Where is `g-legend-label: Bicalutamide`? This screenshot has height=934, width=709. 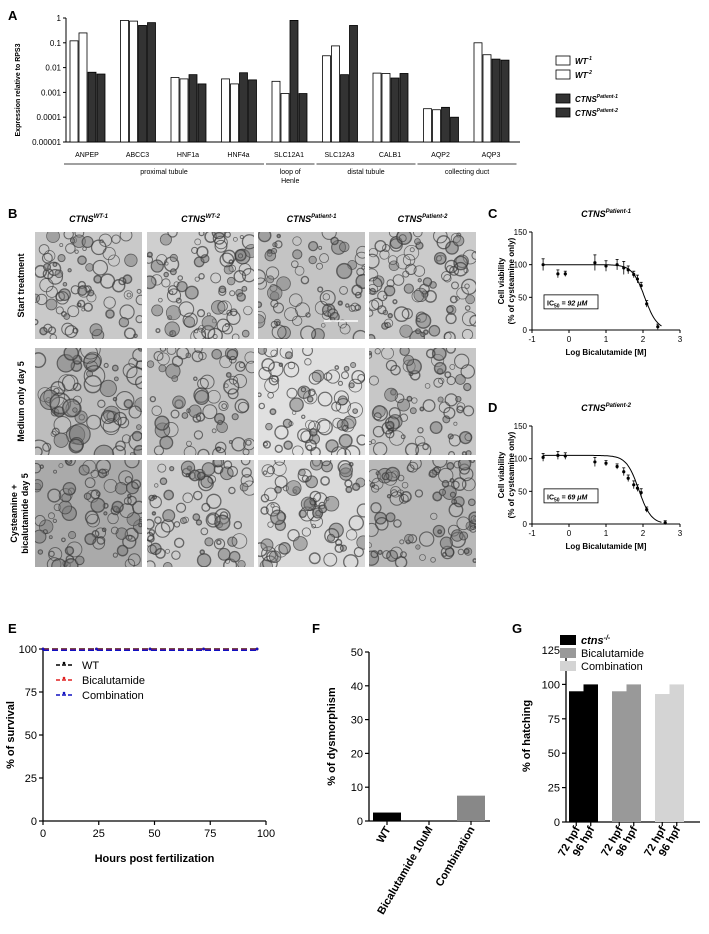 g-legend-label: Bicalutamide is located at coordinates (612, 654).